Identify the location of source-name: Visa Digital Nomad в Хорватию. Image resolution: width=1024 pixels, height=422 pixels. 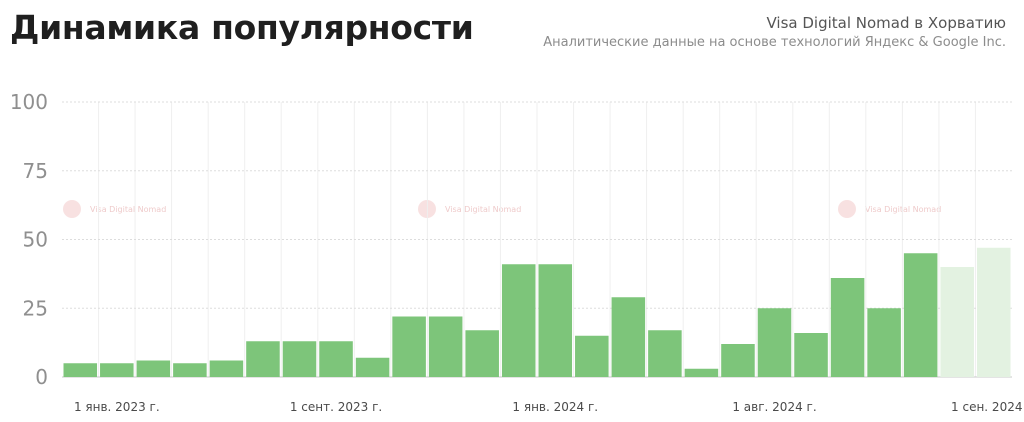
(886, 23).